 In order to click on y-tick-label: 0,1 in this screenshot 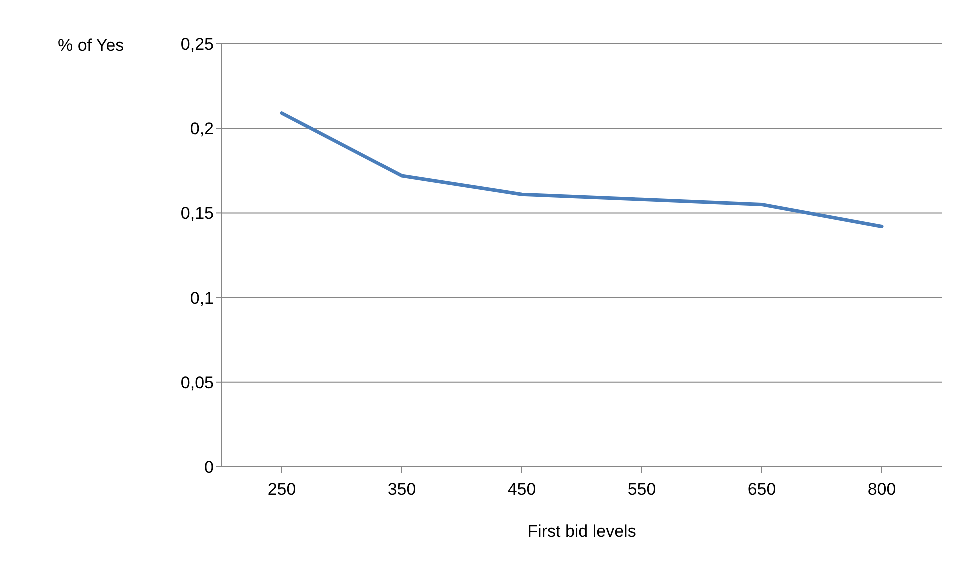, I will do `click(202, 298)`.